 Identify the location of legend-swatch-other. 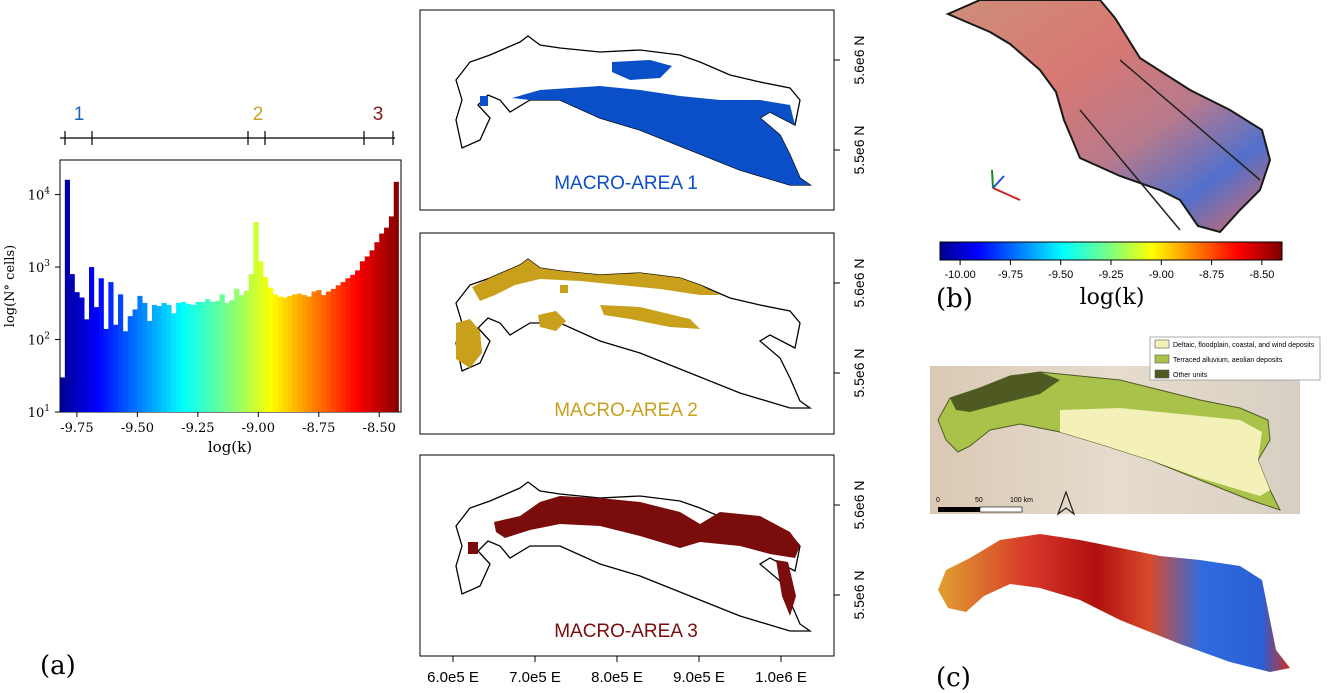
(1162, 374).